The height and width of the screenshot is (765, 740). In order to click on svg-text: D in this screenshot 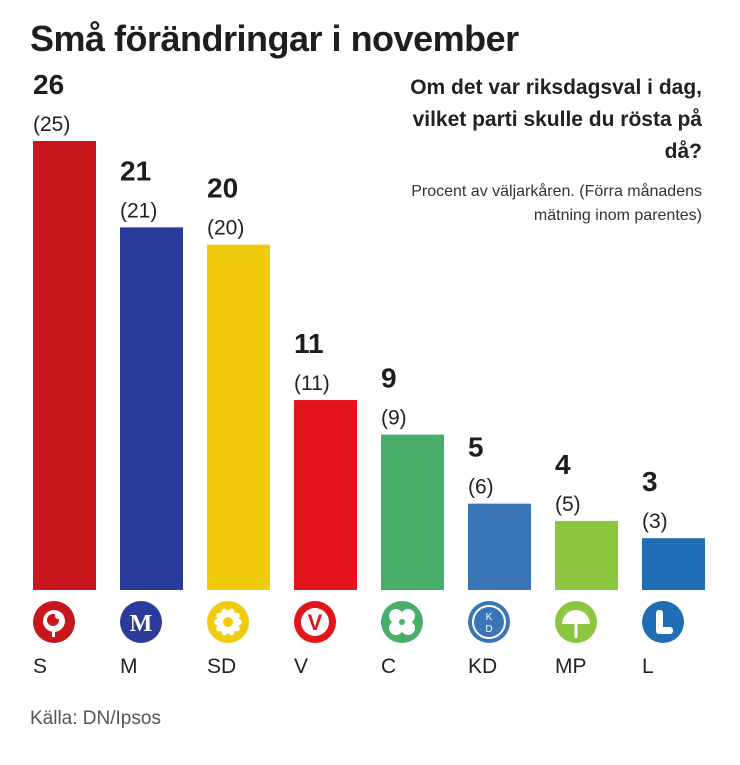, I will do `click(488, 629)`.